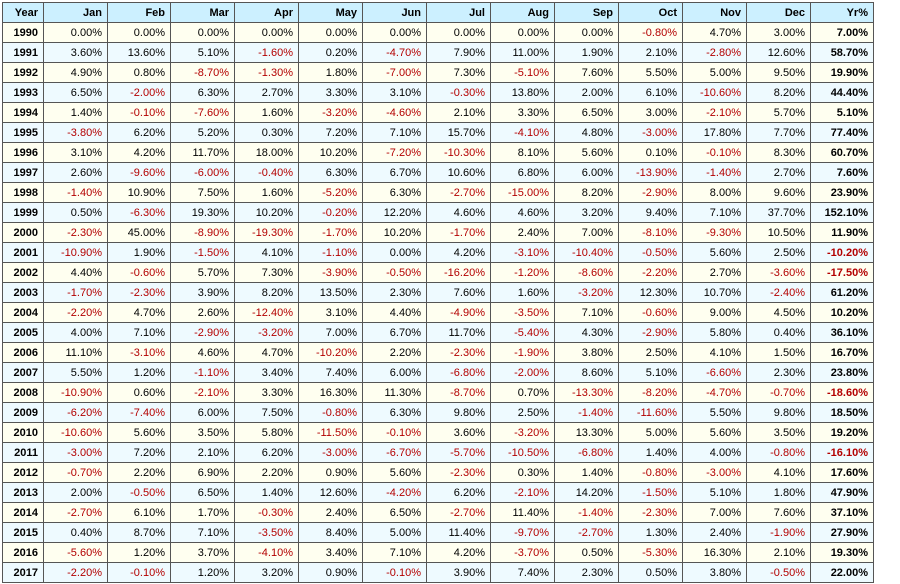  Describe the element at coordinates (650, 172) in the screenshot. I see `month-return-cell: -13.90%` at that location.